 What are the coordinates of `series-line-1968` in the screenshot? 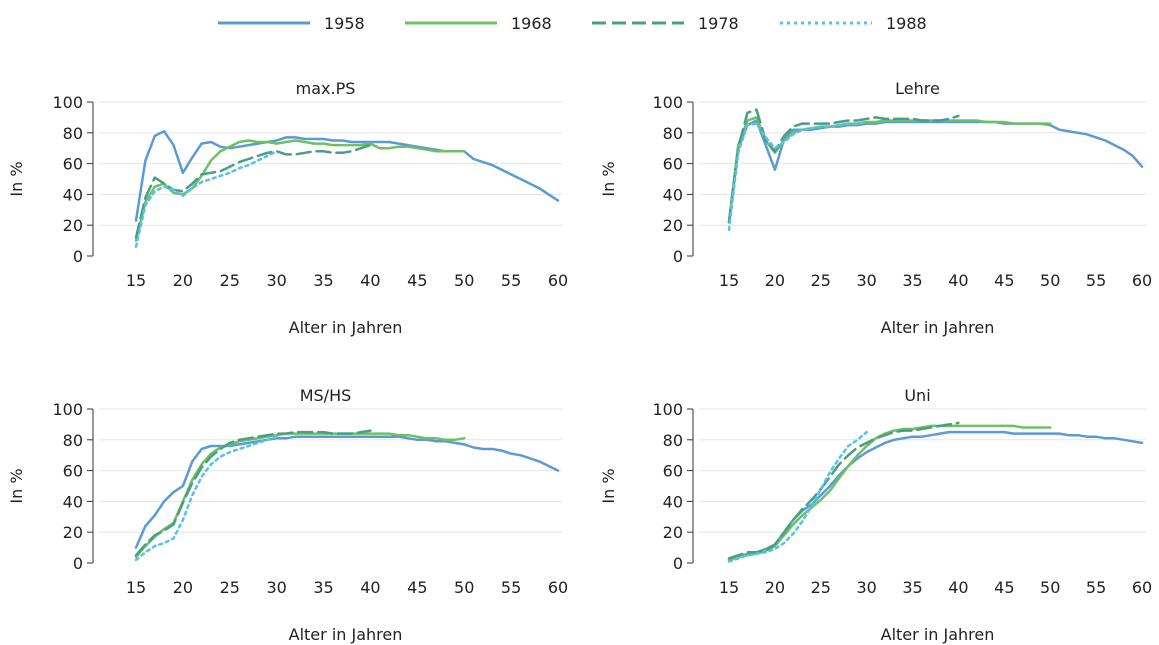 It's located at (889, 493).